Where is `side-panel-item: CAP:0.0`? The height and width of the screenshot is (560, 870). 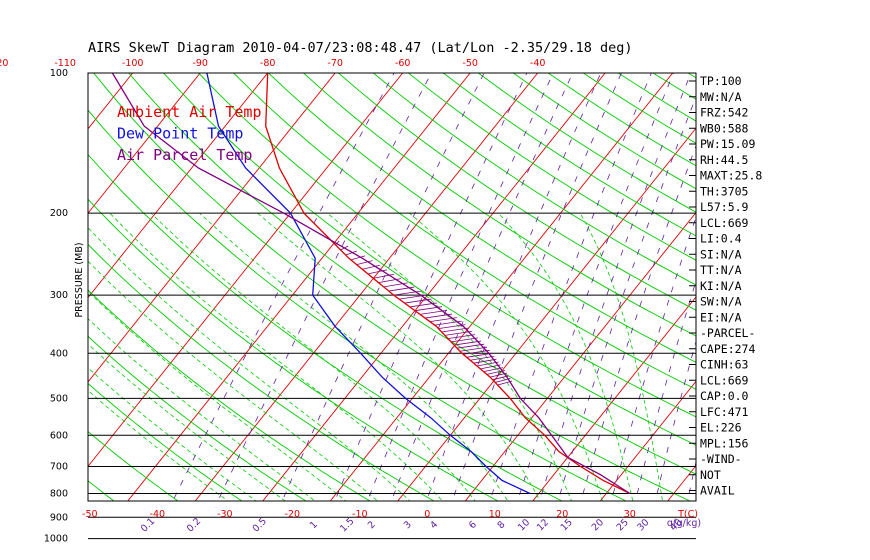 side-panel-item: CAP:0.0 is located at coordinates (724, 396).